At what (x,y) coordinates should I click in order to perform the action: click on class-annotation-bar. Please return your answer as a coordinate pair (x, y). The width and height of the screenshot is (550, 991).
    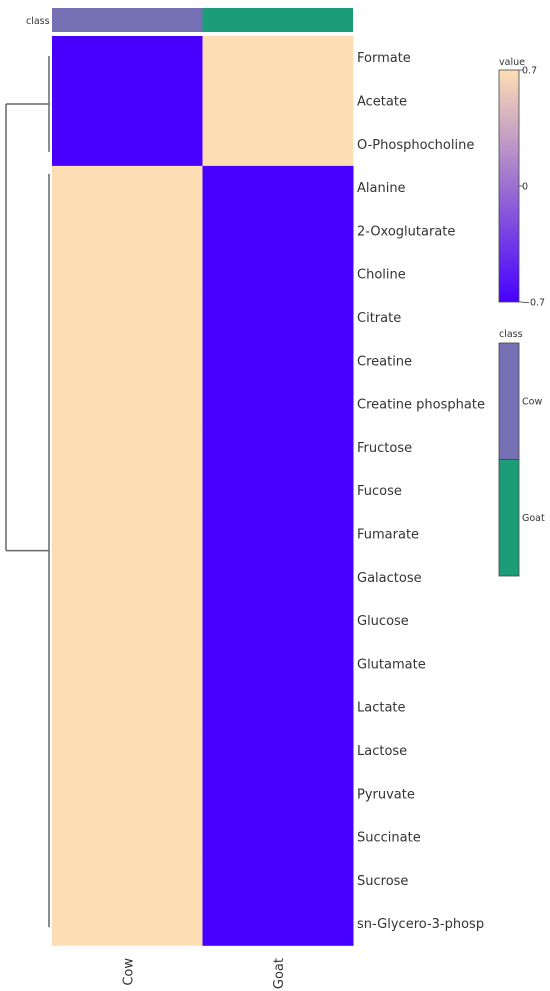
    Looking at the image, I should click on (202, 20).